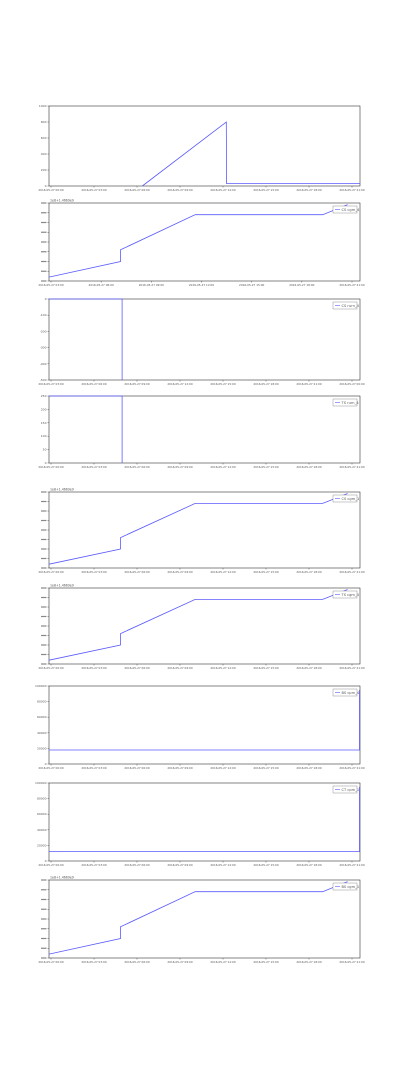 The height and width of the screenshot is (1067, 400). Describe the element at coordinates (351, 210) in the screenshot. I see `legend-label: CS cgm_4` at that location.